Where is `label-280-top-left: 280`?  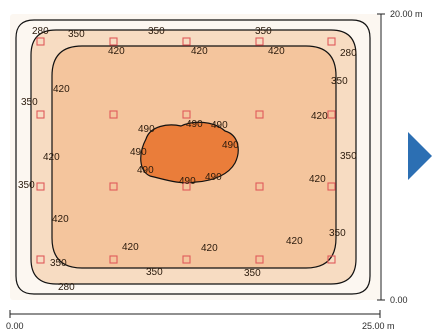 label-280-top-left: 280 is located at coordinates (40, 31).